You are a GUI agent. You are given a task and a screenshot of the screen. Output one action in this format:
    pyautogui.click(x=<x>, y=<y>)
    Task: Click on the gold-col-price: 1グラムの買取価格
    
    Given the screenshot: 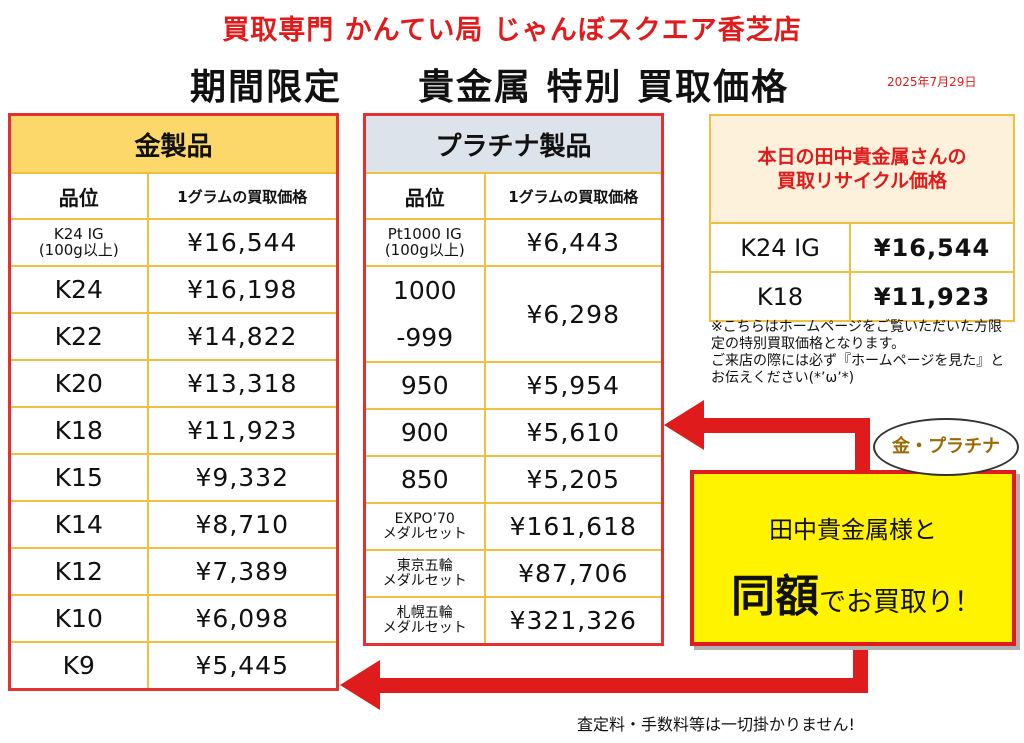 What is the action you would take?
    pyautogui.click(x=242, y=196)
    